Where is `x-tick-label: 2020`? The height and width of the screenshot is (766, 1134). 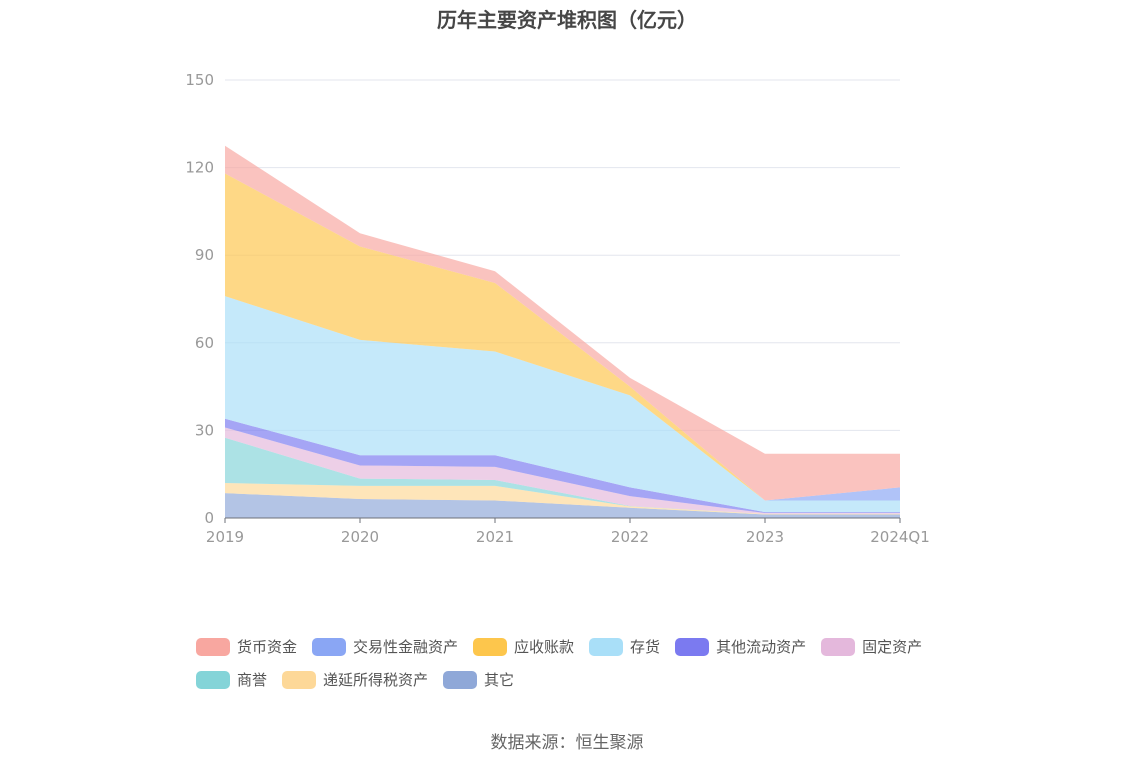
x-tick-label: 2020 is located at coordinates (360, 537).